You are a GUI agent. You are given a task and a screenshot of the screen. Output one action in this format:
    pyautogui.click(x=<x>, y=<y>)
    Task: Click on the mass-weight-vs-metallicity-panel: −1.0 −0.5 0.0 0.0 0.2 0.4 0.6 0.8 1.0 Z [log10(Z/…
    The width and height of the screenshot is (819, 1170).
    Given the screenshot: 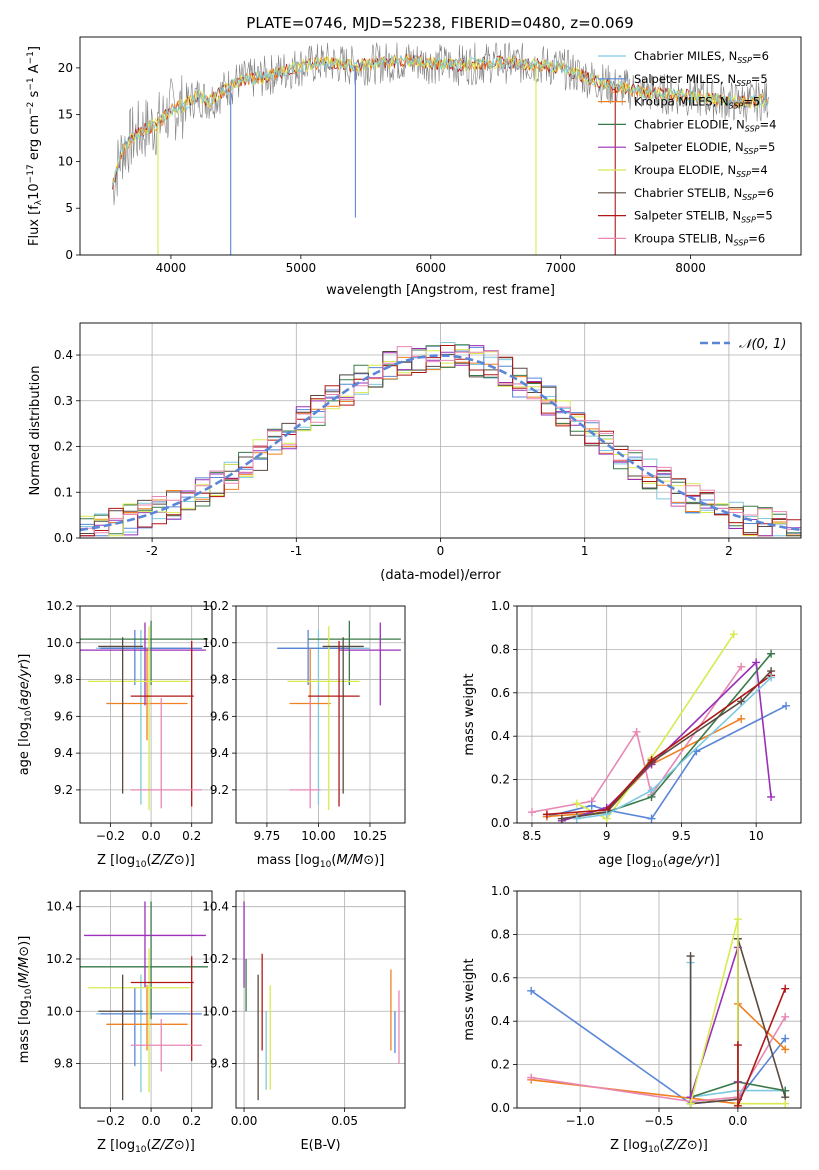 What is the action you would take?
    pyautogui.click(x=632, y=1019)
    